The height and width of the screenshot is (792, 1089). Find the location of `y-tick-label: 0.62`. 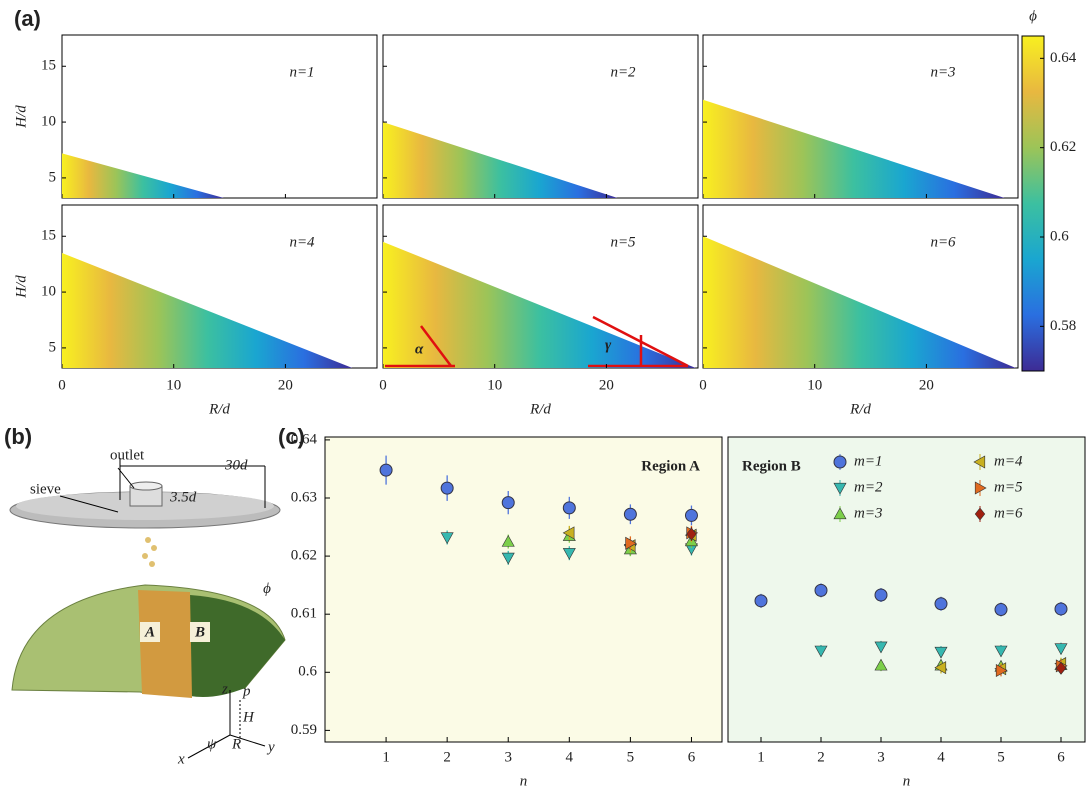

y-tick-label: 0.62 is located at coordinates (304, 556).